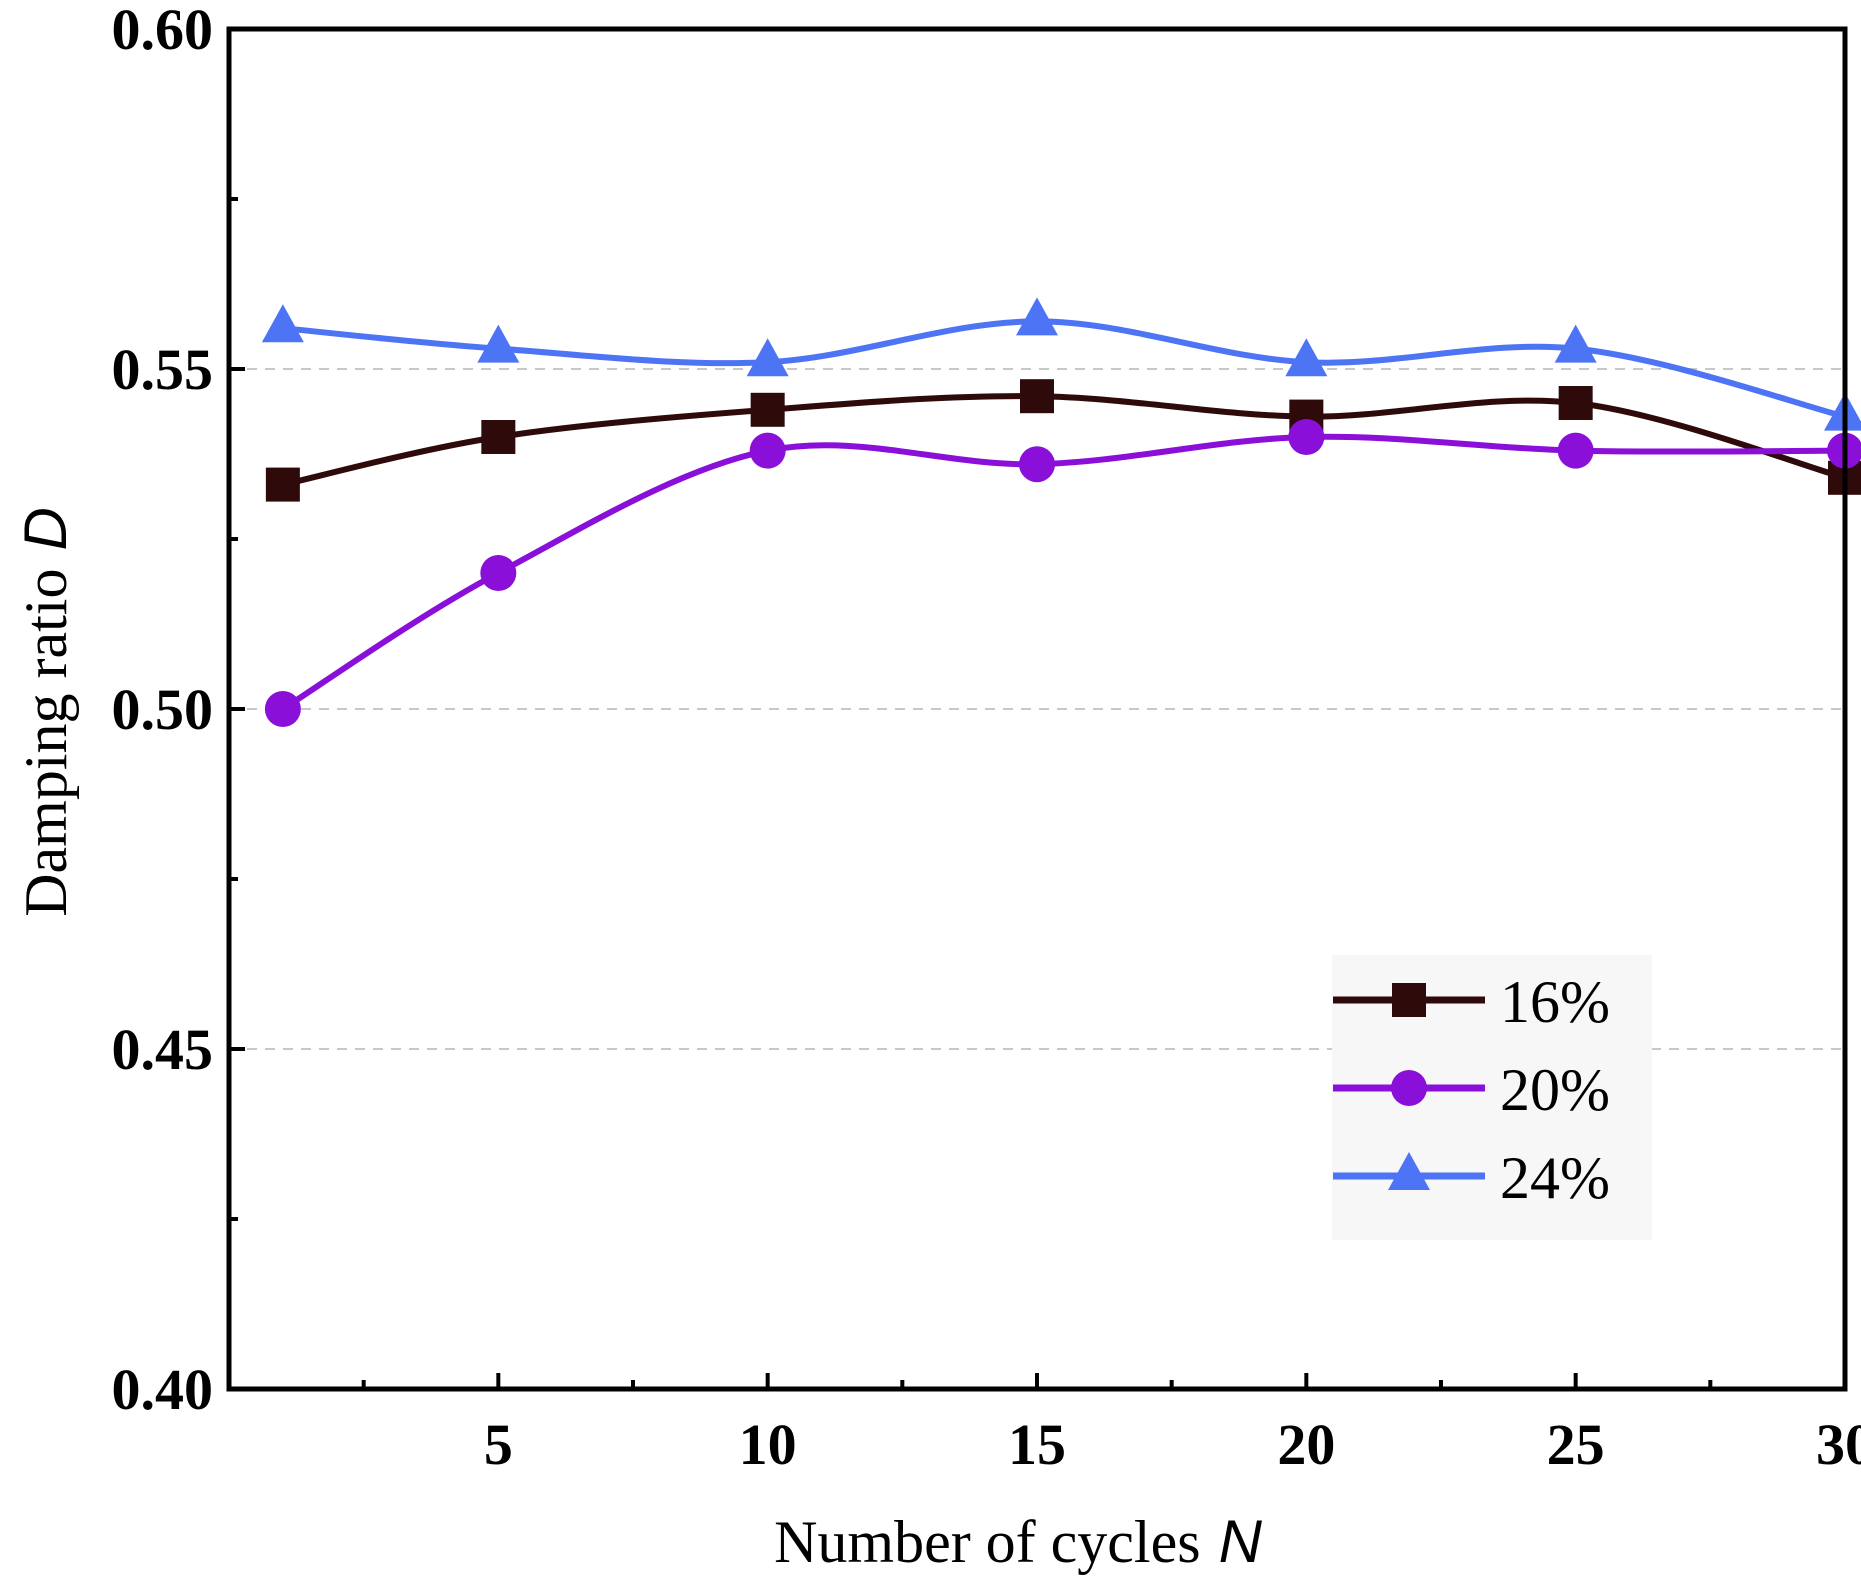 The image size is (1861, 1584). Describe the element at coordinates (1037, 1444) in the screenshot. I see `x-tick-label: 15` at that location.